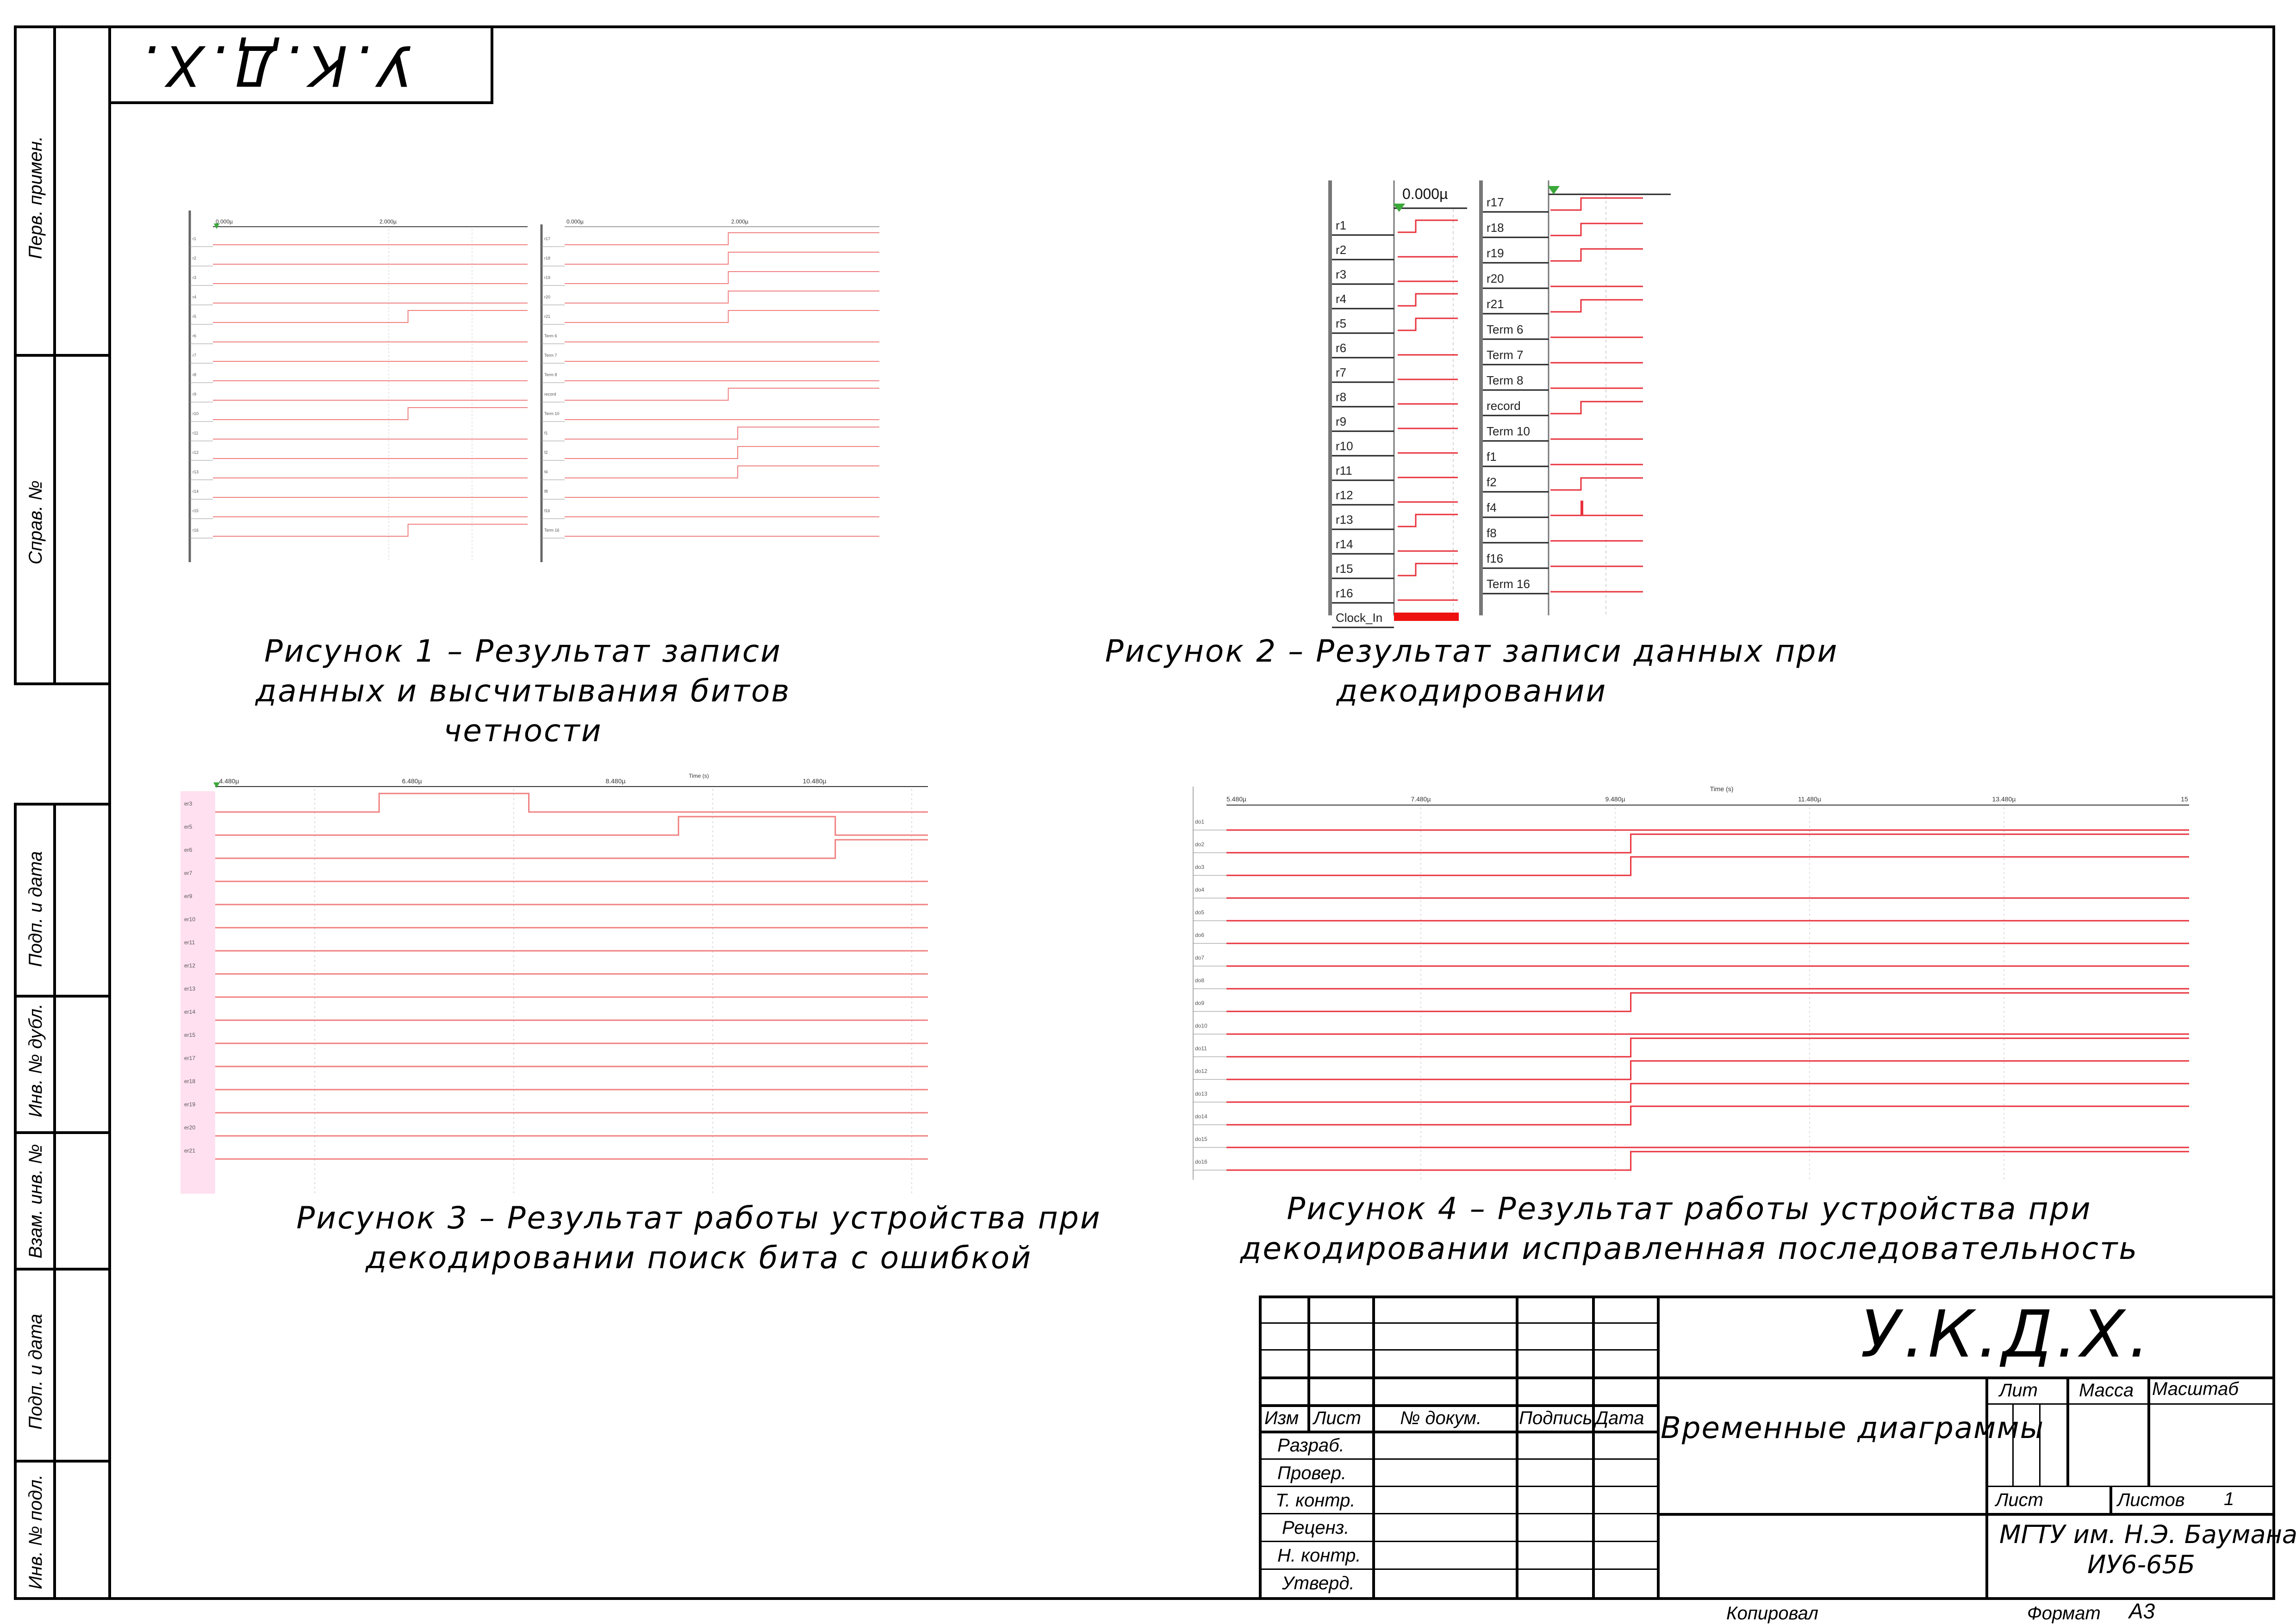  I want to click on fig3-tick-1: 6.480µ, so click(412, 781).